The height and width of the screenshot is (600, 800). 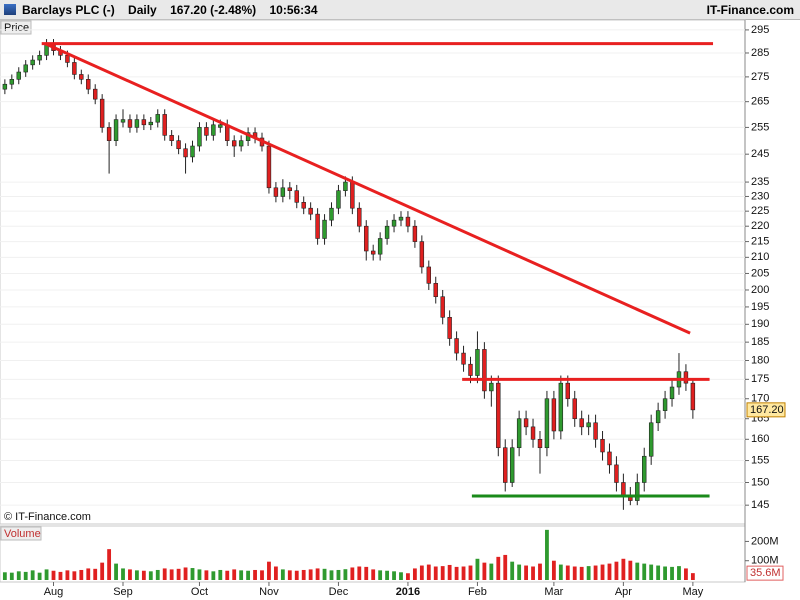 What do you see at coordinates (623, 592) in the screenshot?
I see `x-tick-label: Apr` at bounding box center [623, 592].